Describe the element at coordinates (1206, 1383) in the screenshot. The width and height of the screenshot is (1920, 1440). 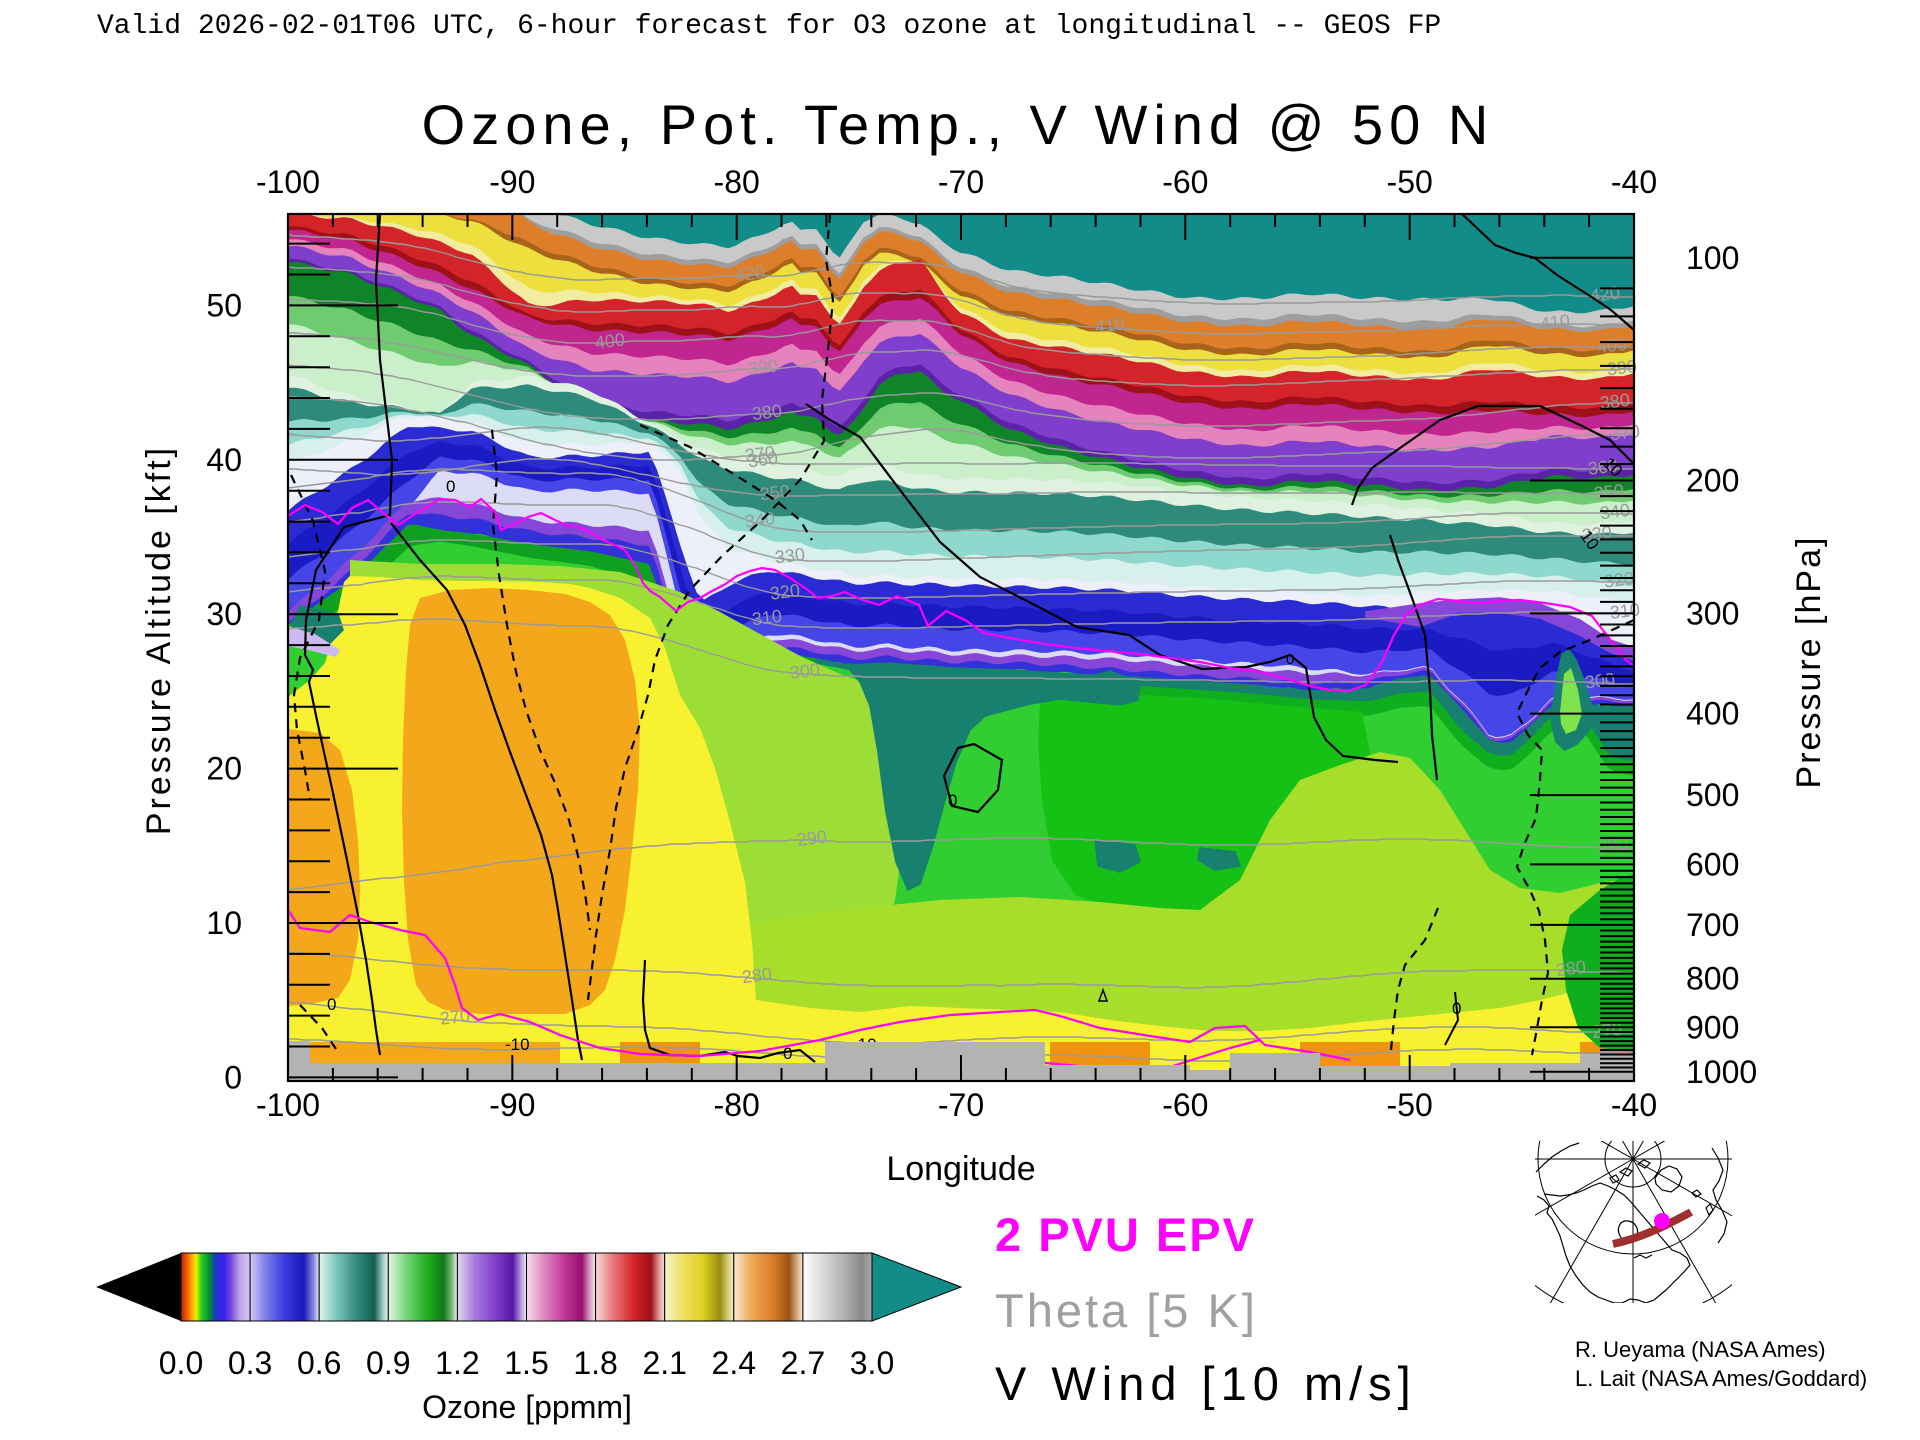
I see `svg-text: V Wind [10 m/s]` at that location.